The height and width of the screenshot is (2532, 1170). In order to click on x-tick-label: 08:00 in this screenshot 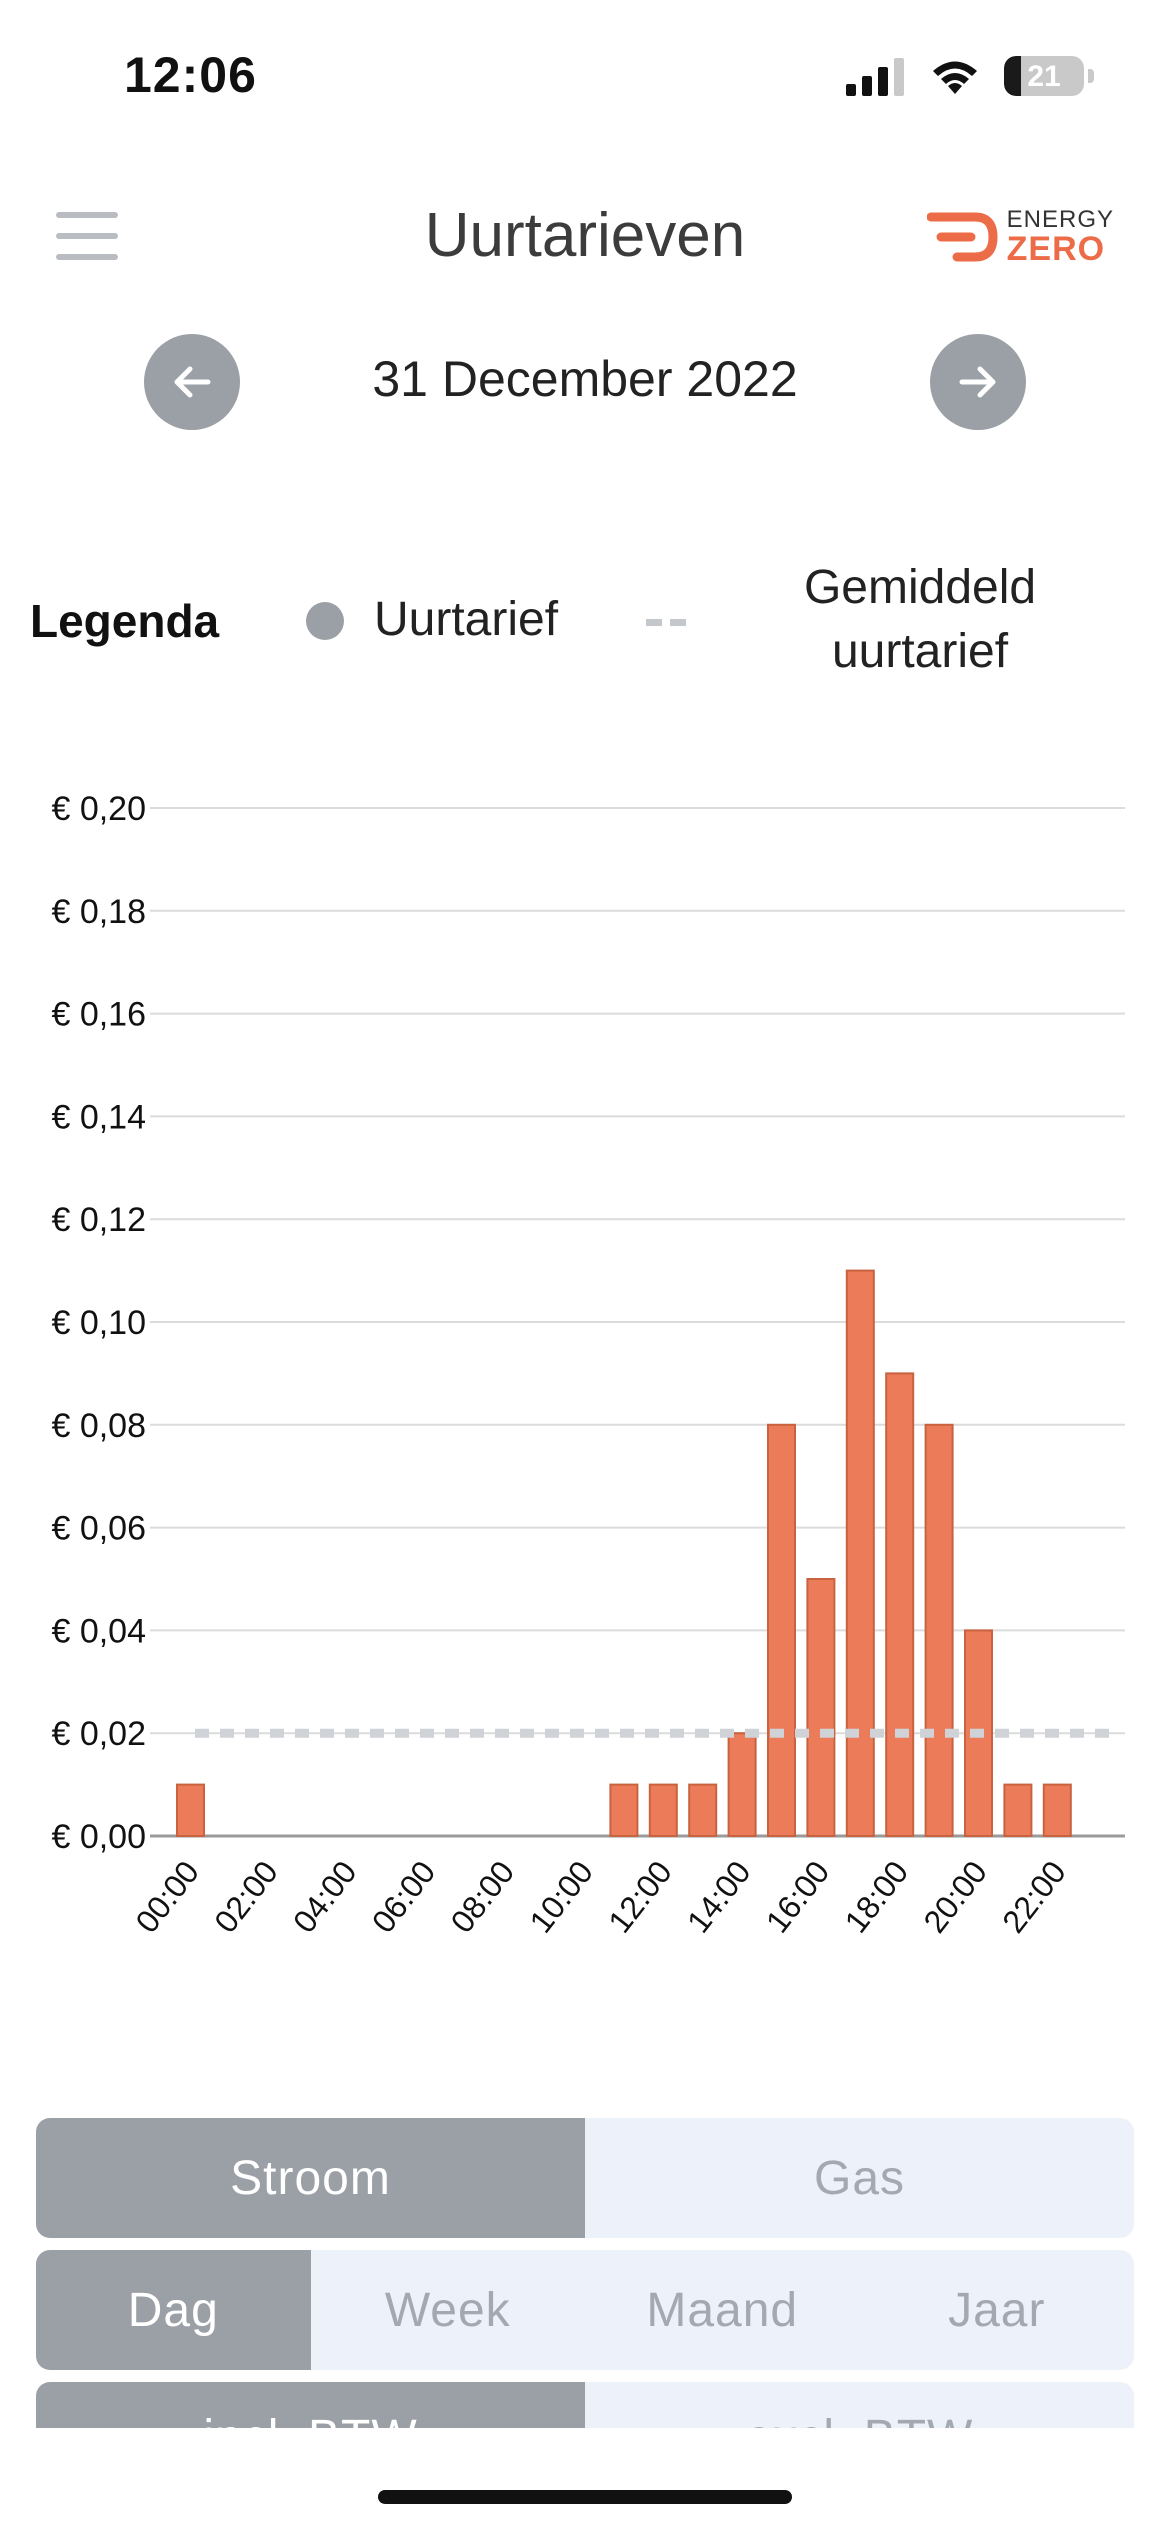, I will do `click(483, 1896)`.